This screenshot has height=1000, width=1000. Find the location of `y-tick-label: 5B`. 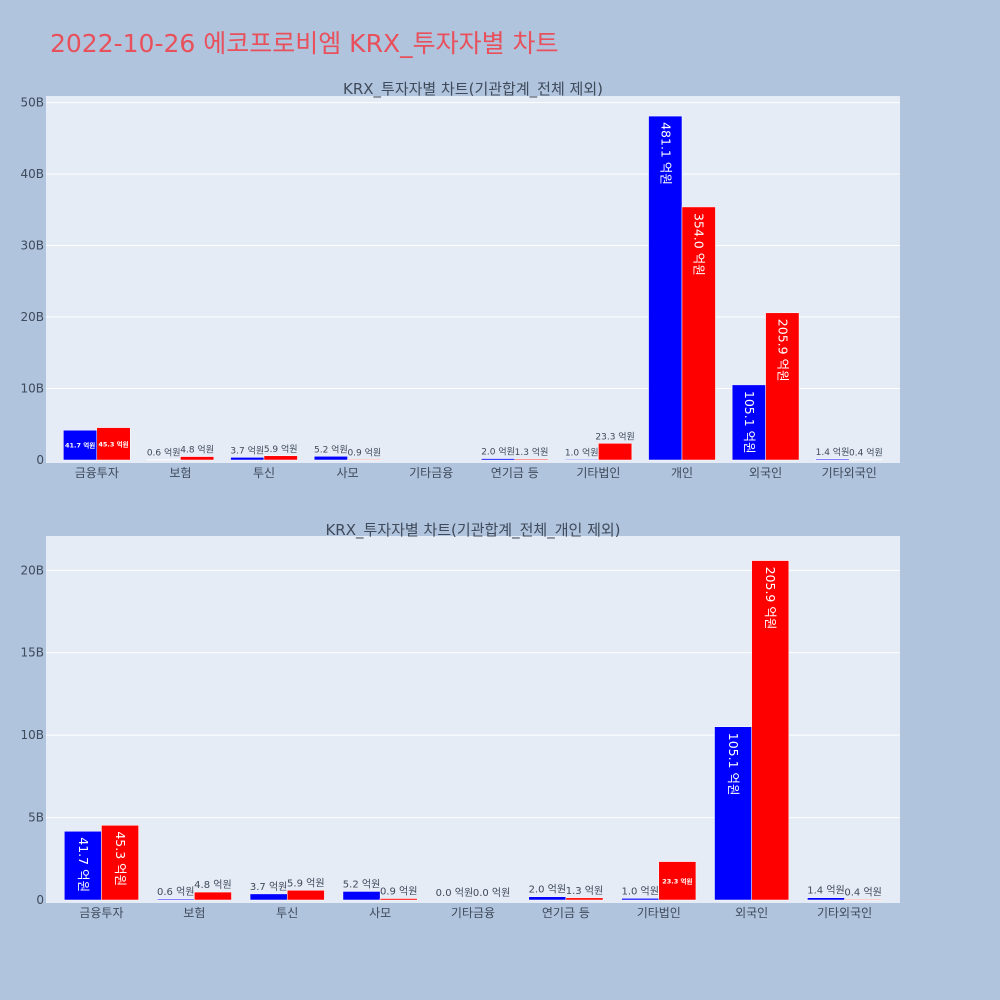

y-tick-label: 5B is located at coordinates (36, 818).